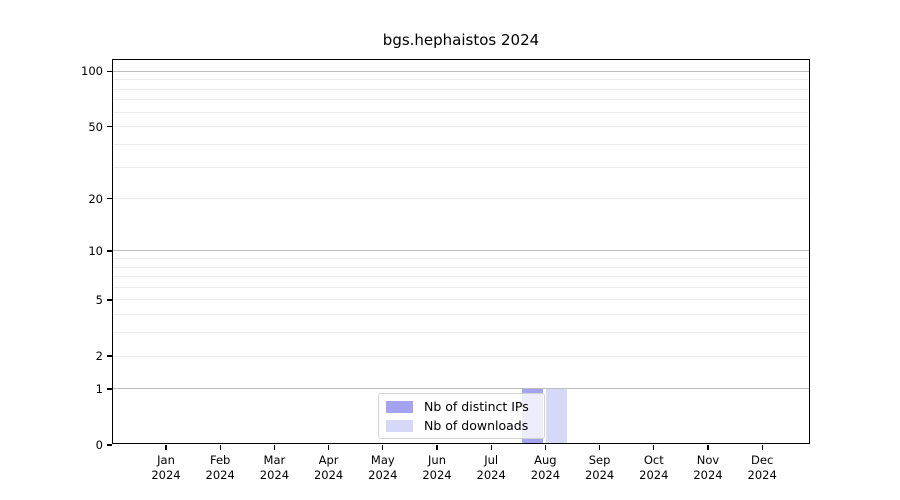  I want to click on y-tick-label: 1, so click(99, 388).